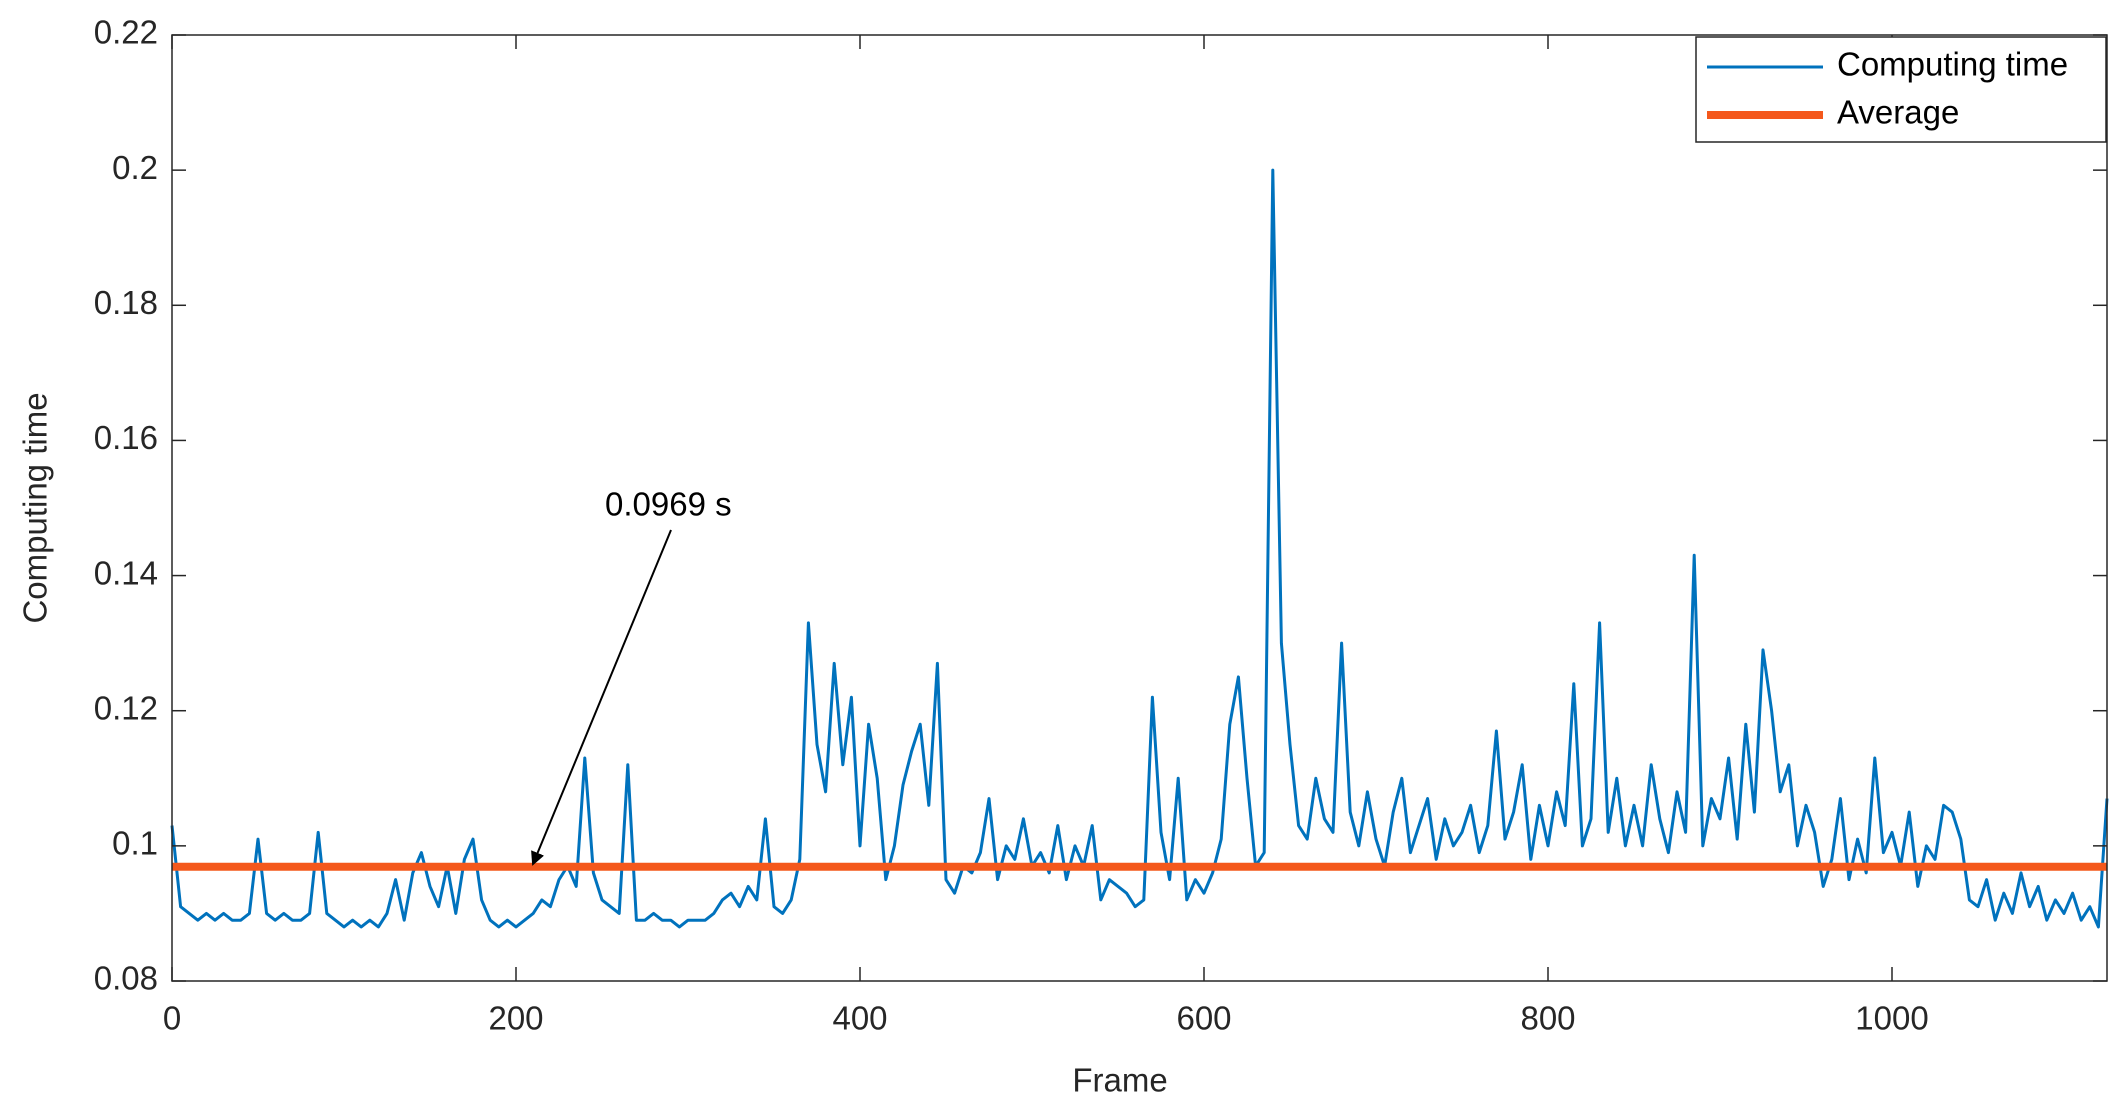 This screenshot has width=2121, height=1104. I want to click on annotation: 0.0969 s, so click(668, 504).